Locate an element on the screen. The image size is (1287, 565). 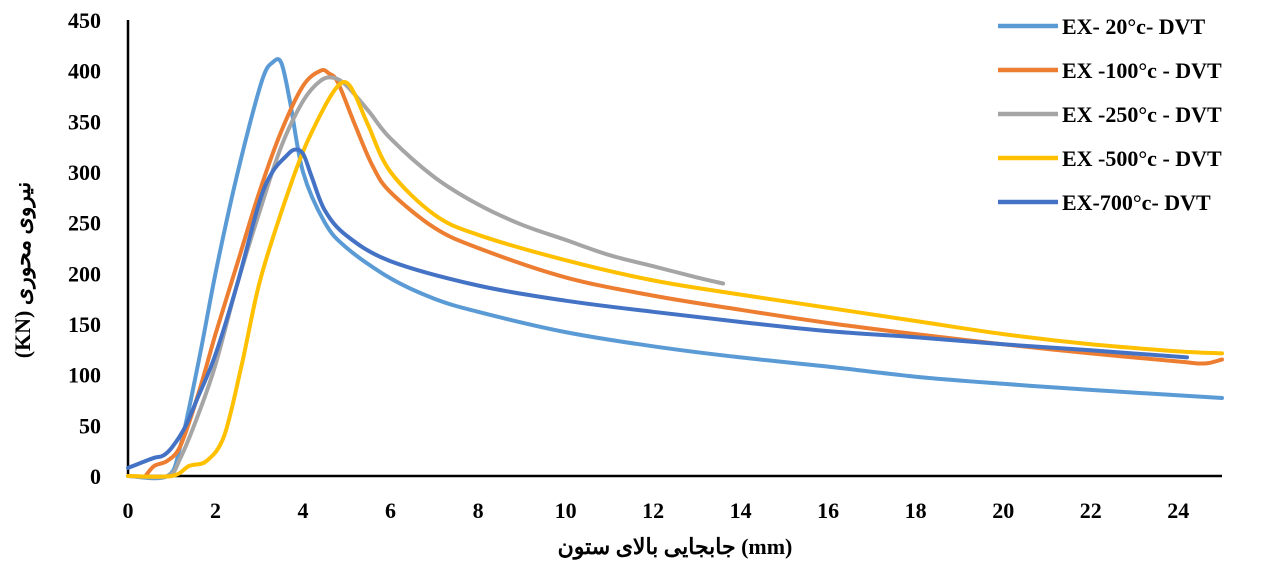
y-tick-label: 400 is located at coordinates (84, 71).